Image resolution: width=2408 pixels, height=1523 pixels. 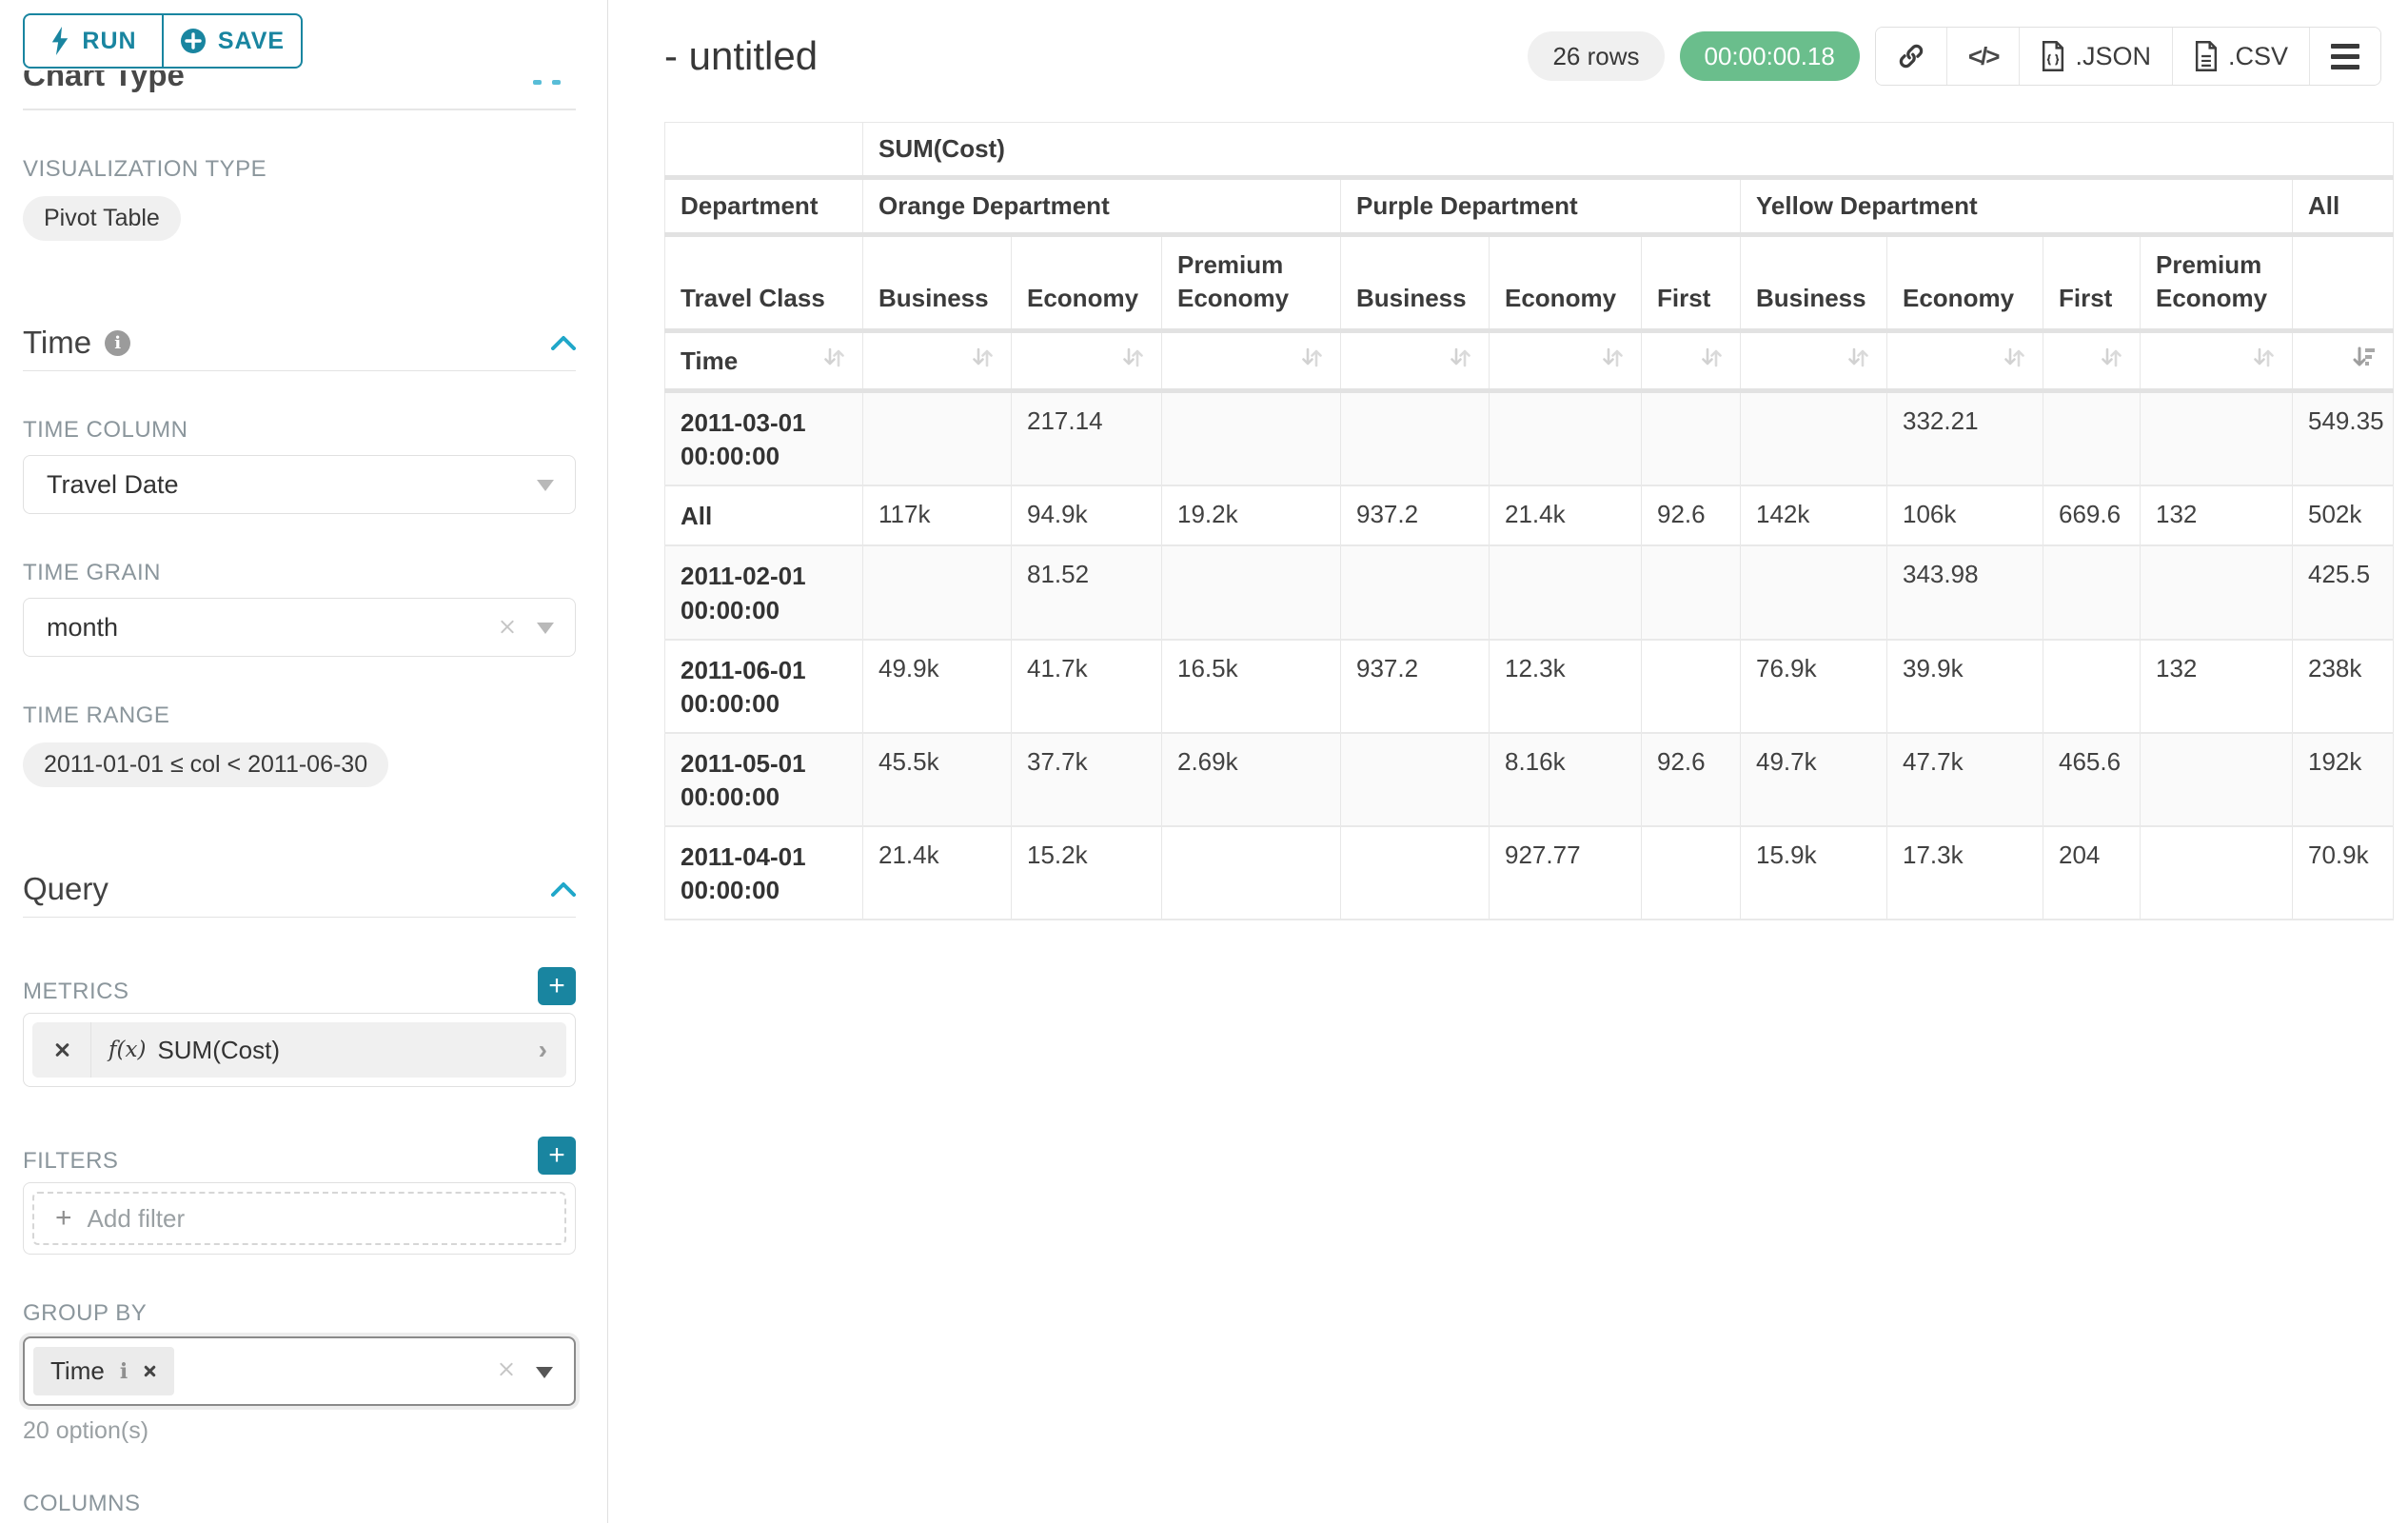 I want to click on metric-chip: f(x) SUM(Cost) ›, so click(x=299, y=1050).